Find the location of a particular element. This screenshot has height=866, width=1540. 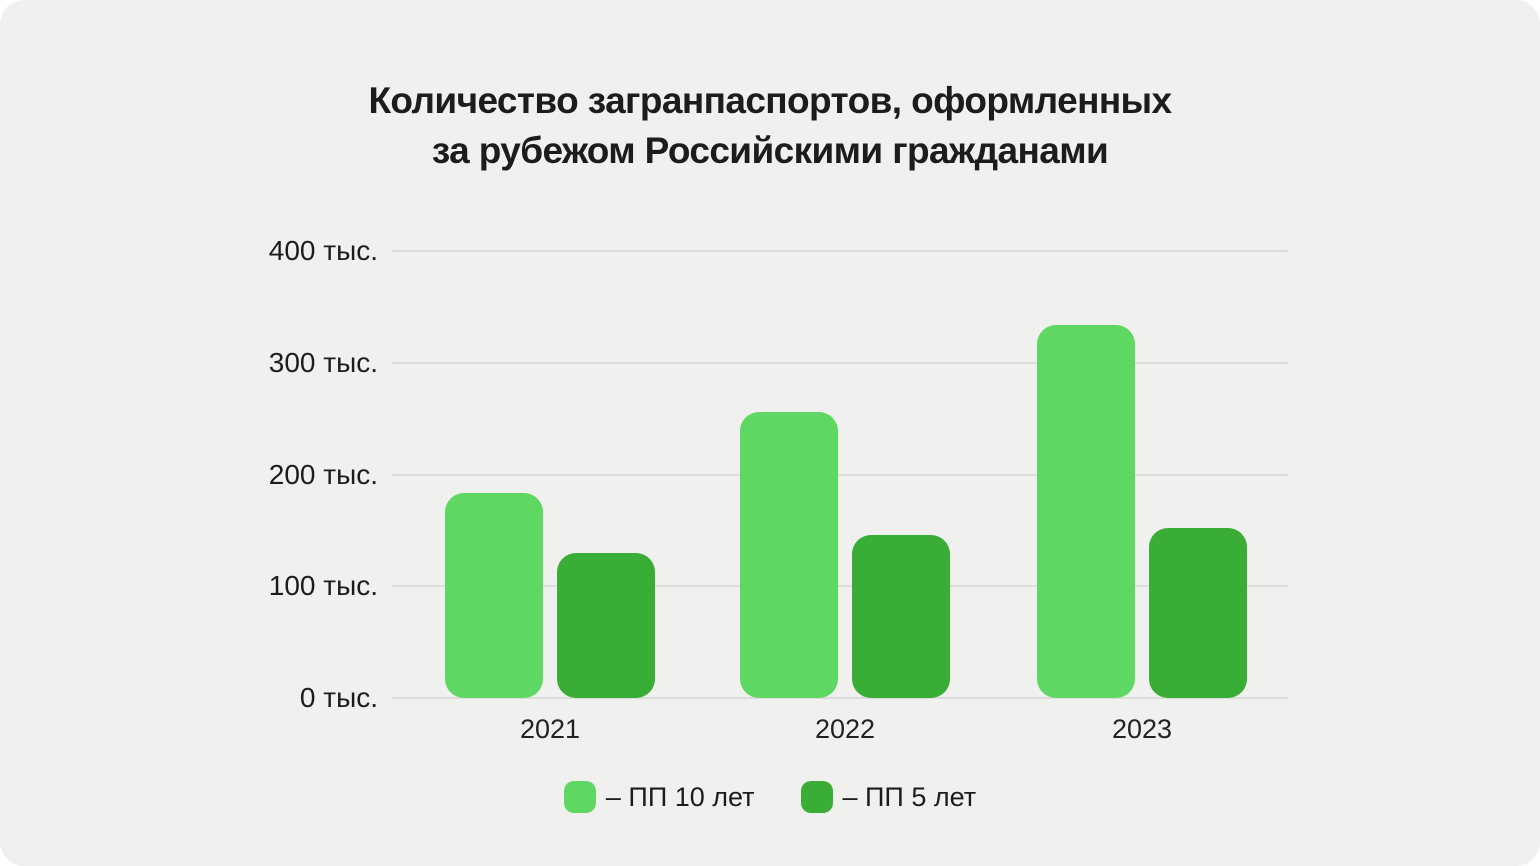

y-axis-tick-label-300: 300 тыс. is located at coordinates (323, 362).